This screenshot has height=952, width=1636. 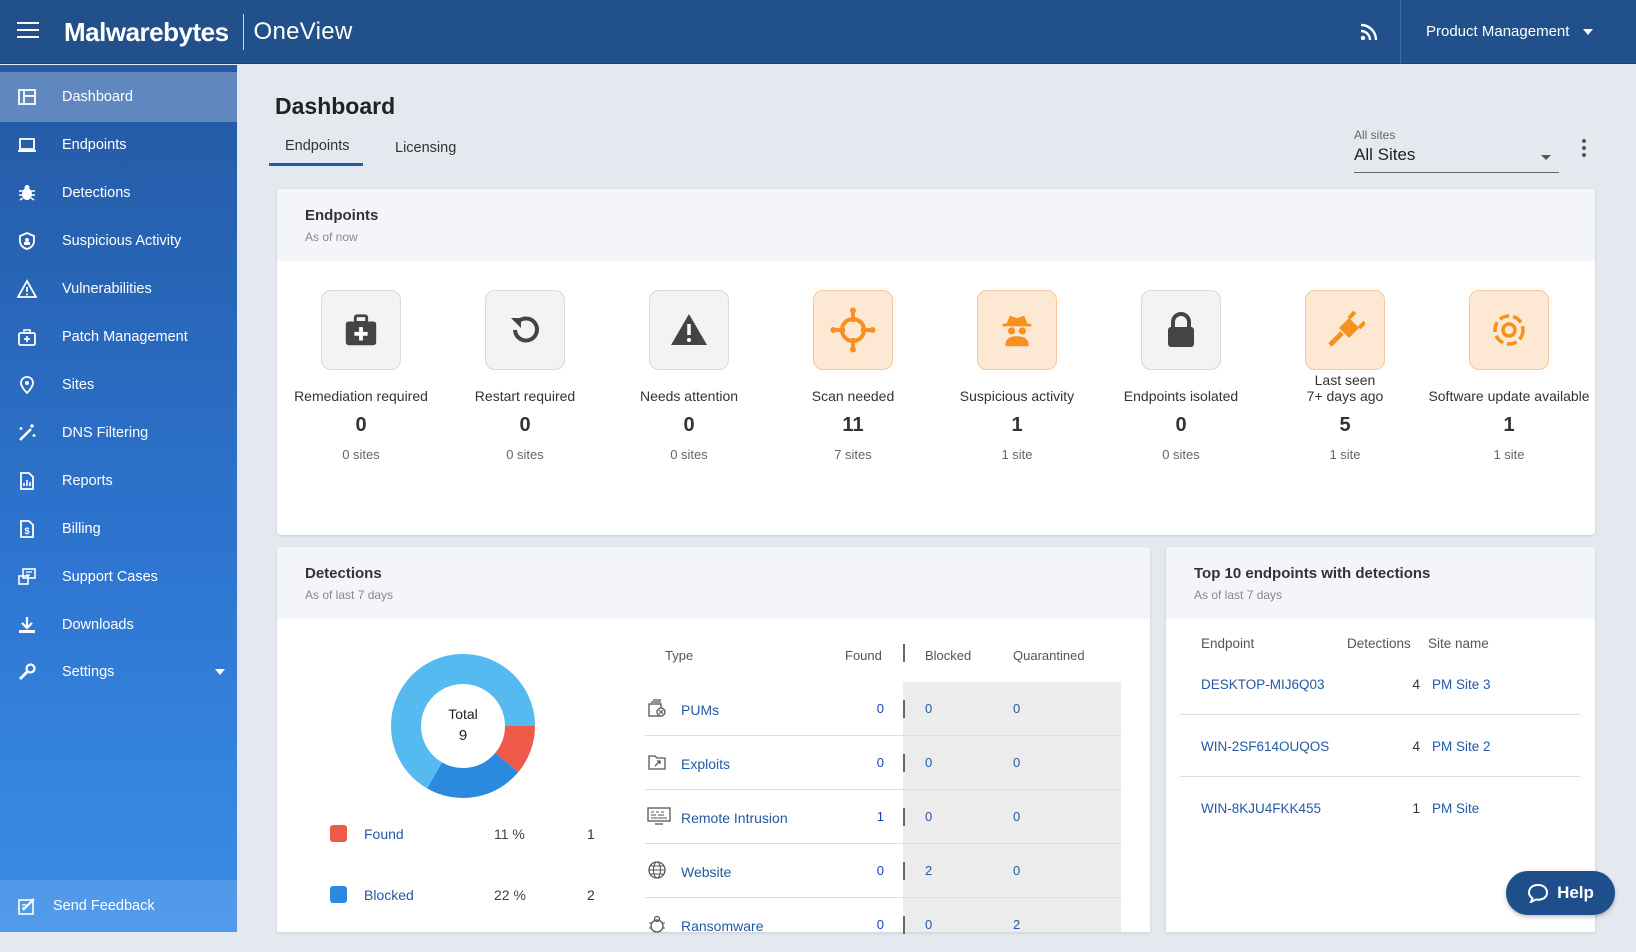 What do you see at coordinates (81, 529) in the screenshot?
I see `sidebar-item-label: Billing` at bounding box center [81, 529].